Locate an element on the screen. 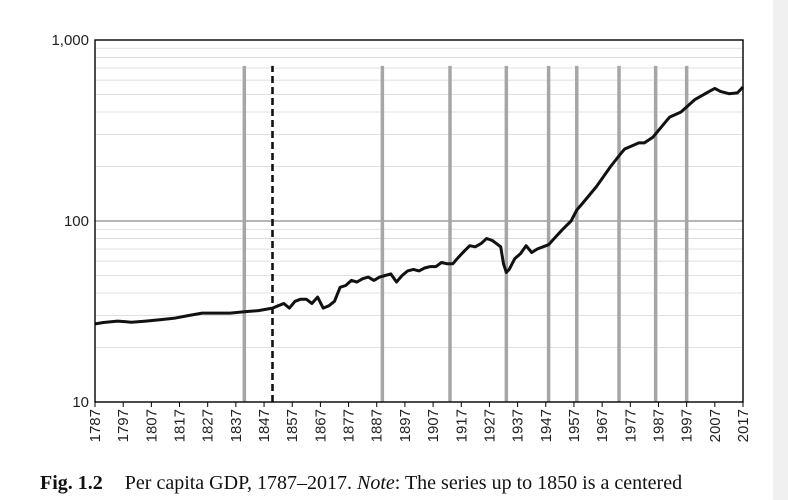  caption-note-label: Note is located at coordinates (375, 483).